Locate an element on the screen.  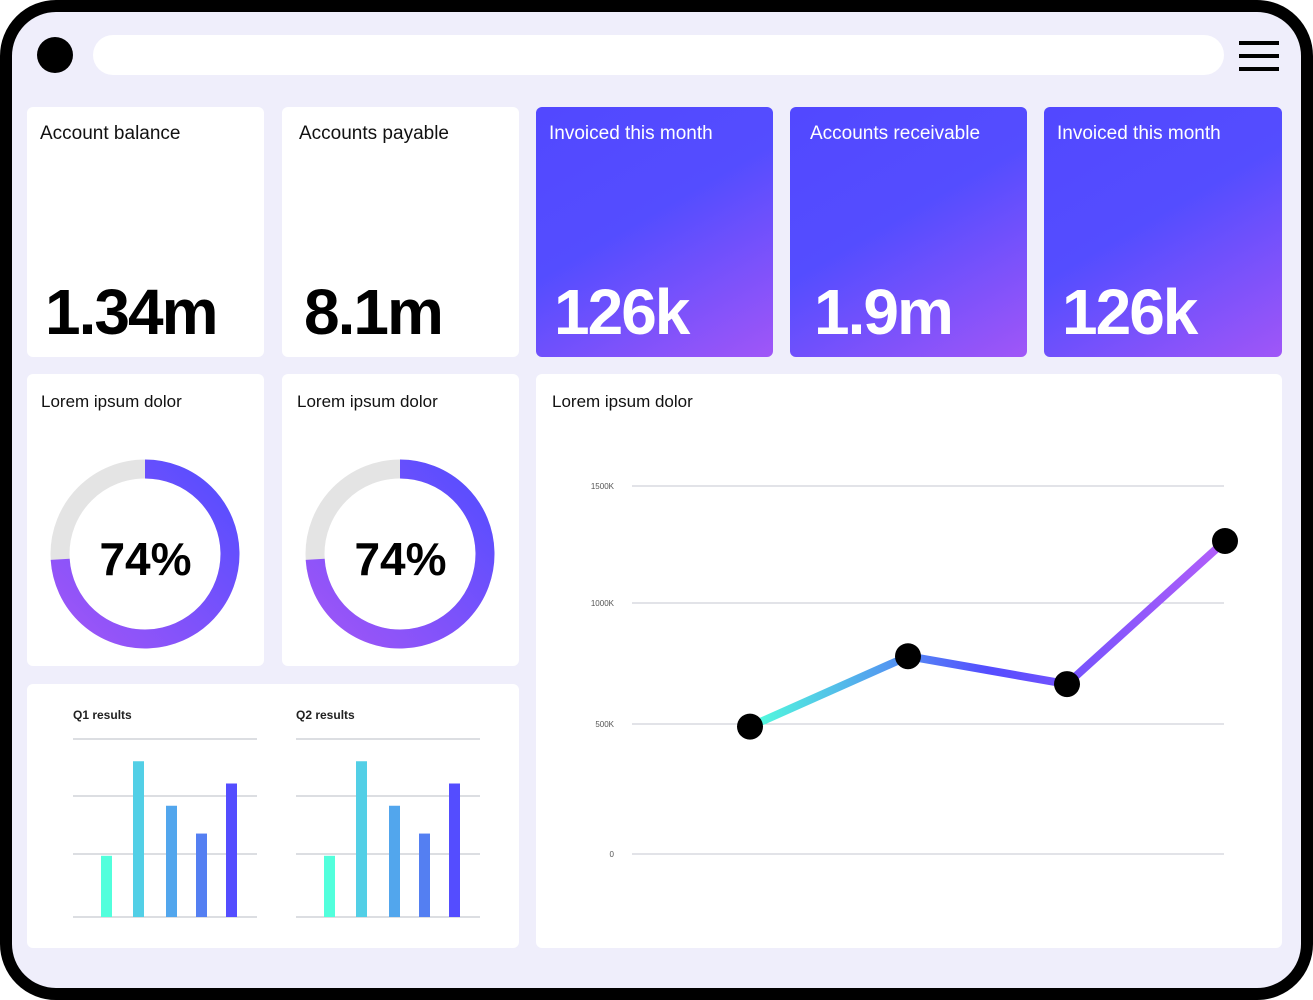
line-series is located at coordinates (988, 634).